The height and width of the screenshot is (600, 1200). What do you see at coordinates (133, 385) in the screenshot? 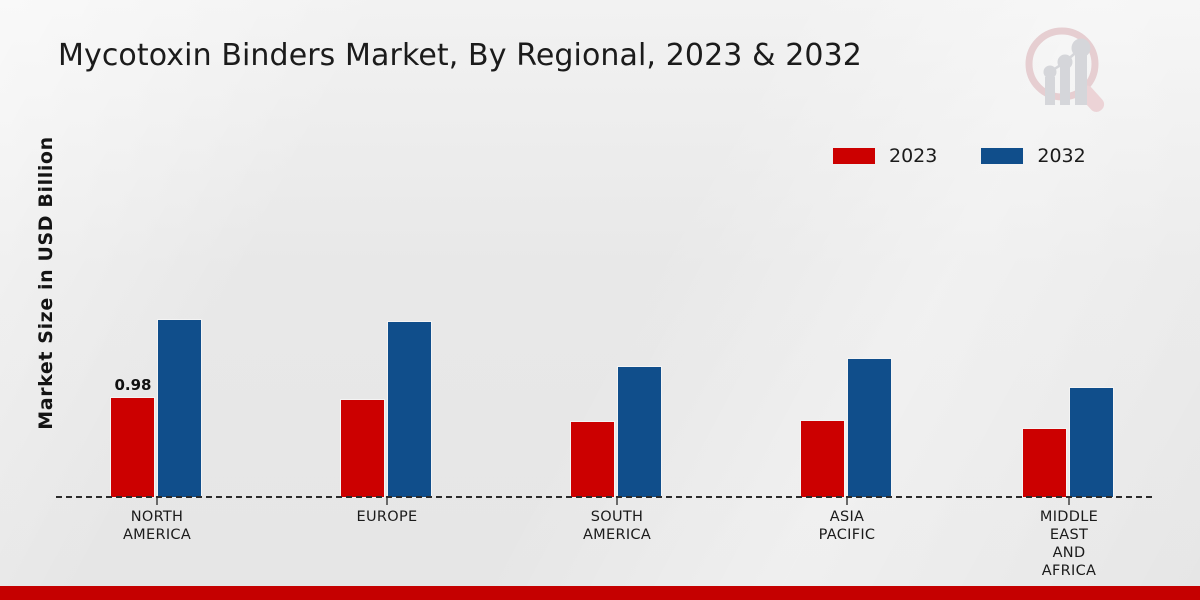
I see `value-label-2023-north-america: 0.98` at bounding box center [133, 385].